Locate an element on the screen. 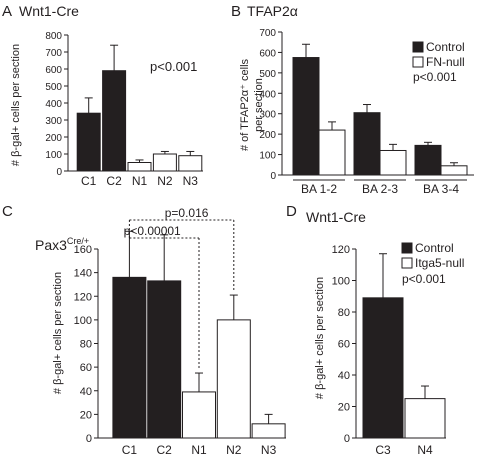 The height and width of the screenshot is (459, 487). panel-a-annotation: p<0.001 is located at coordinates (173, 66).